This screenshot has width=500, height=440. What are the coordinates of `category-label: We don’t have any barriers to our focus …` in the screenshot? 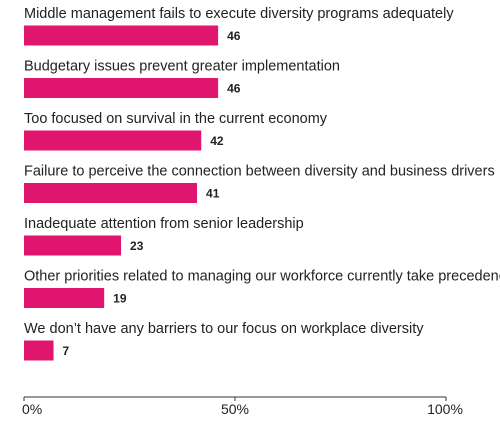 It's located at (224, 329).